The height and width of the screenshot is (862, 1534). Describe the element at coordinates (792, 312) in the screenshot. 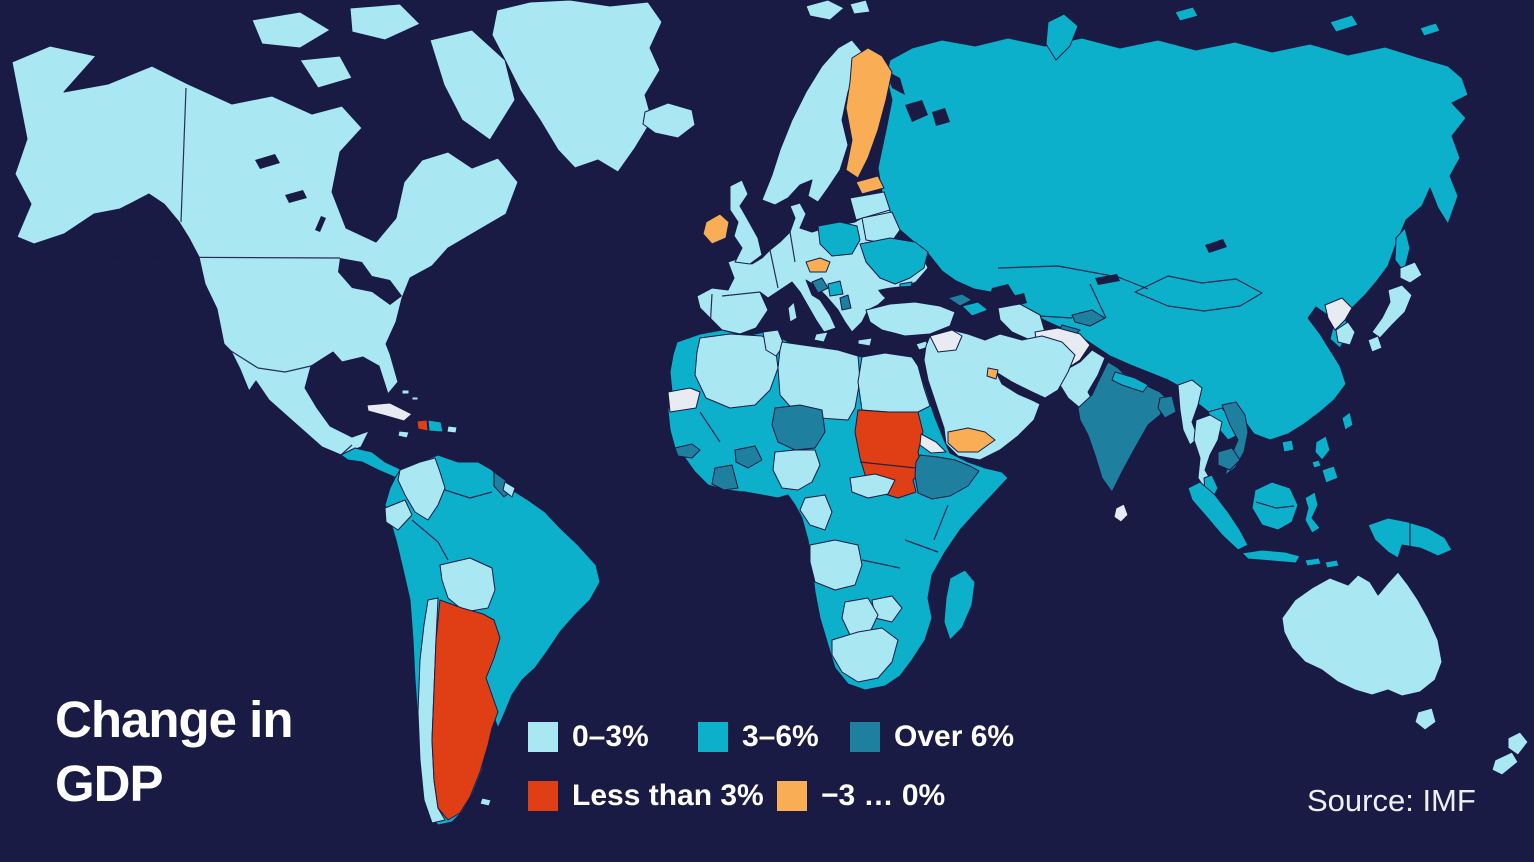

I see `island-sardinia` at that location.